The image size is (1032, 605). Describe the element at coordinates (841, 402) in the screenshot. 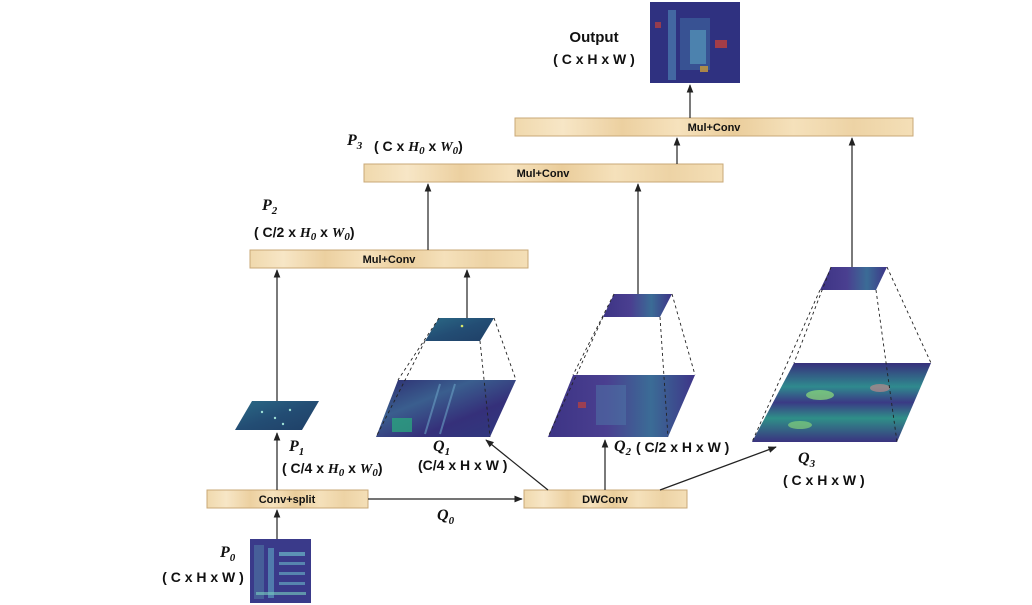

I see `q3-large-feature-map` at that location.